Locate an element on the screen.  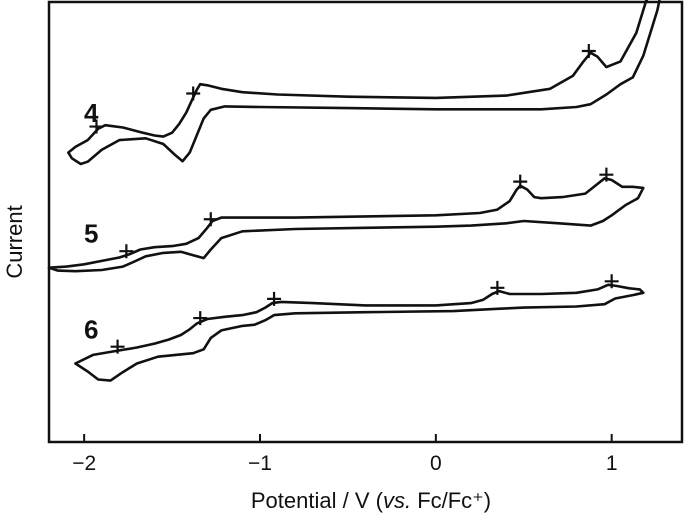
x-axis-title: Potential / V (vs. Fc/Fc⁺) is located at coordinates (371, 500).